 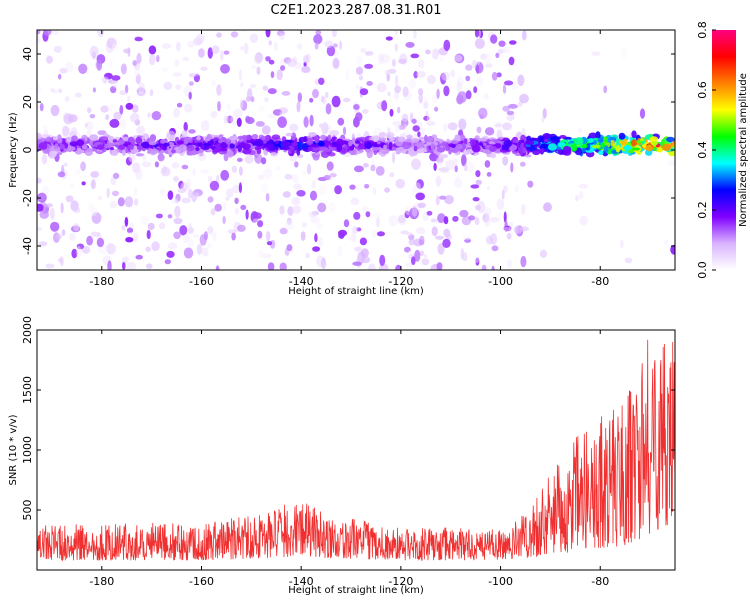 I want to click on y-tick-label: 0, so click(x=27, y=150).